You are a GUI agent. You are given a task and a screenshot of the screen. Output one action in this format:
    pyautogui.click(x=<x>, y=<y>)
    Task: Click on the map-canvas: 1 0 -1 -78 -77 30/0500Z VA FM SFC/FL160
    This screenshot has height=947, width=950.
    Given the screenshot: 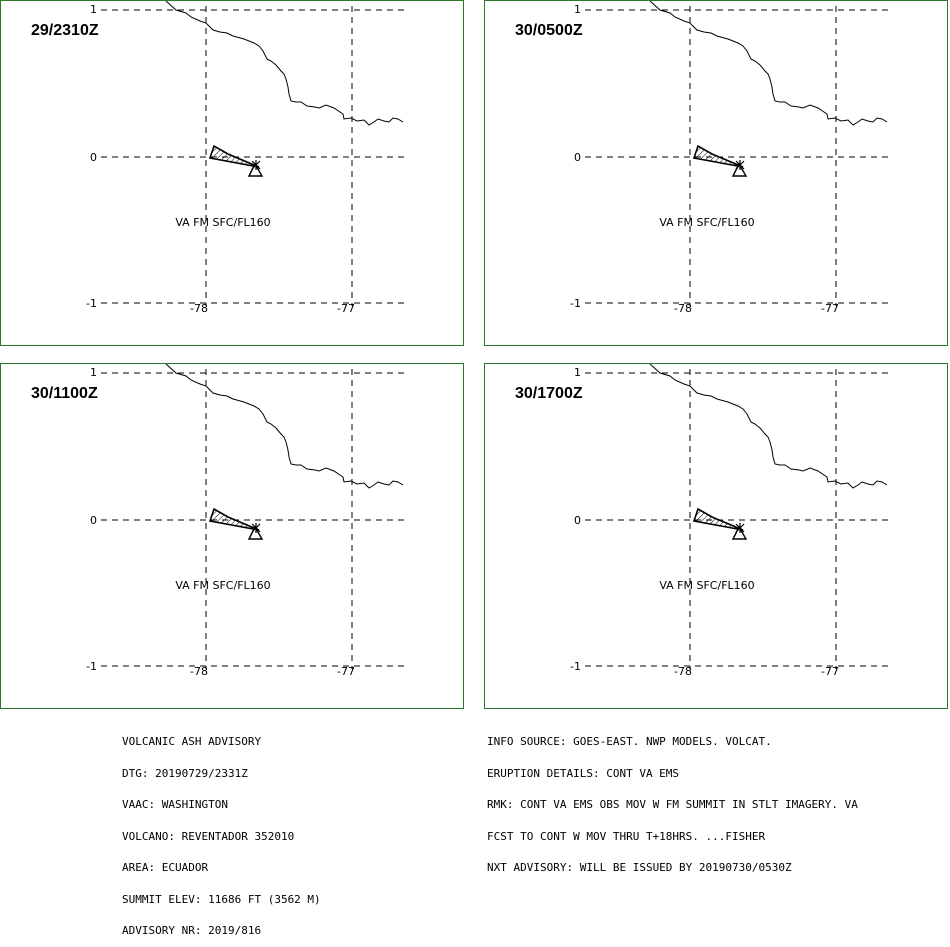 What is the action you would take?
    pyautogui.click(x=701, y=158)
    